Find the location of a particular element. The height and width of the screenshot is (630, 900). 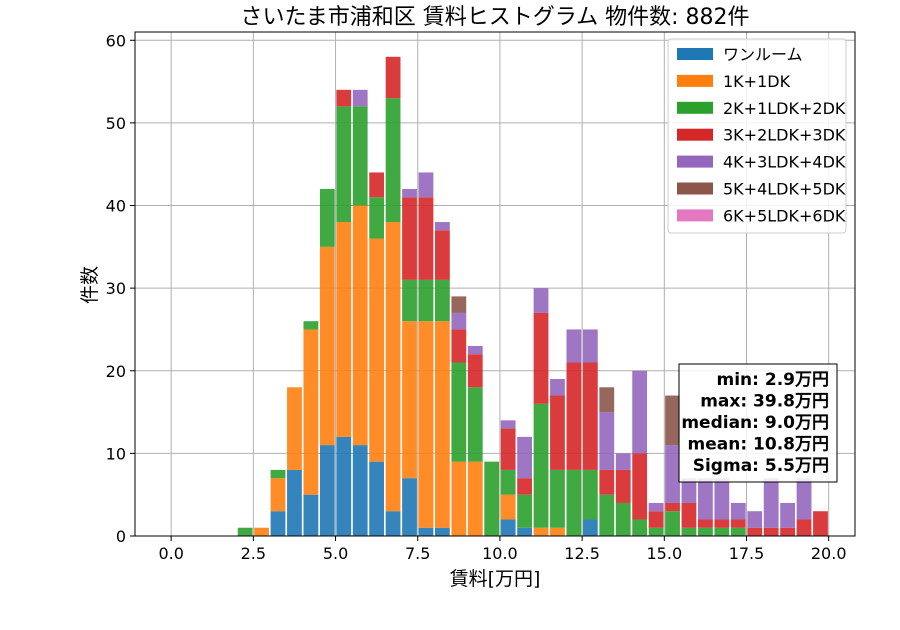

y-tick-label: 10 is located at coordinates (116, 453).